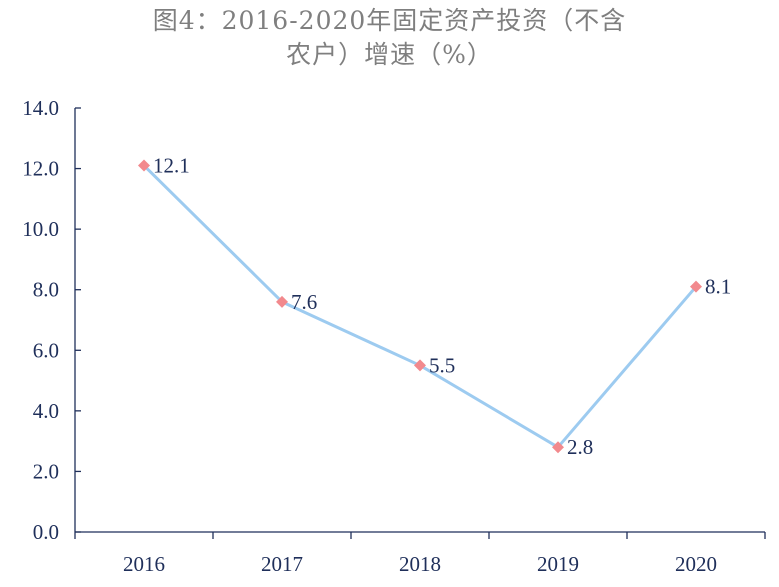 The image size is (779, 587). Describe the element at coordinates (420, 564) in the screenshot. I see `x-tick-label: 2018` at that location.